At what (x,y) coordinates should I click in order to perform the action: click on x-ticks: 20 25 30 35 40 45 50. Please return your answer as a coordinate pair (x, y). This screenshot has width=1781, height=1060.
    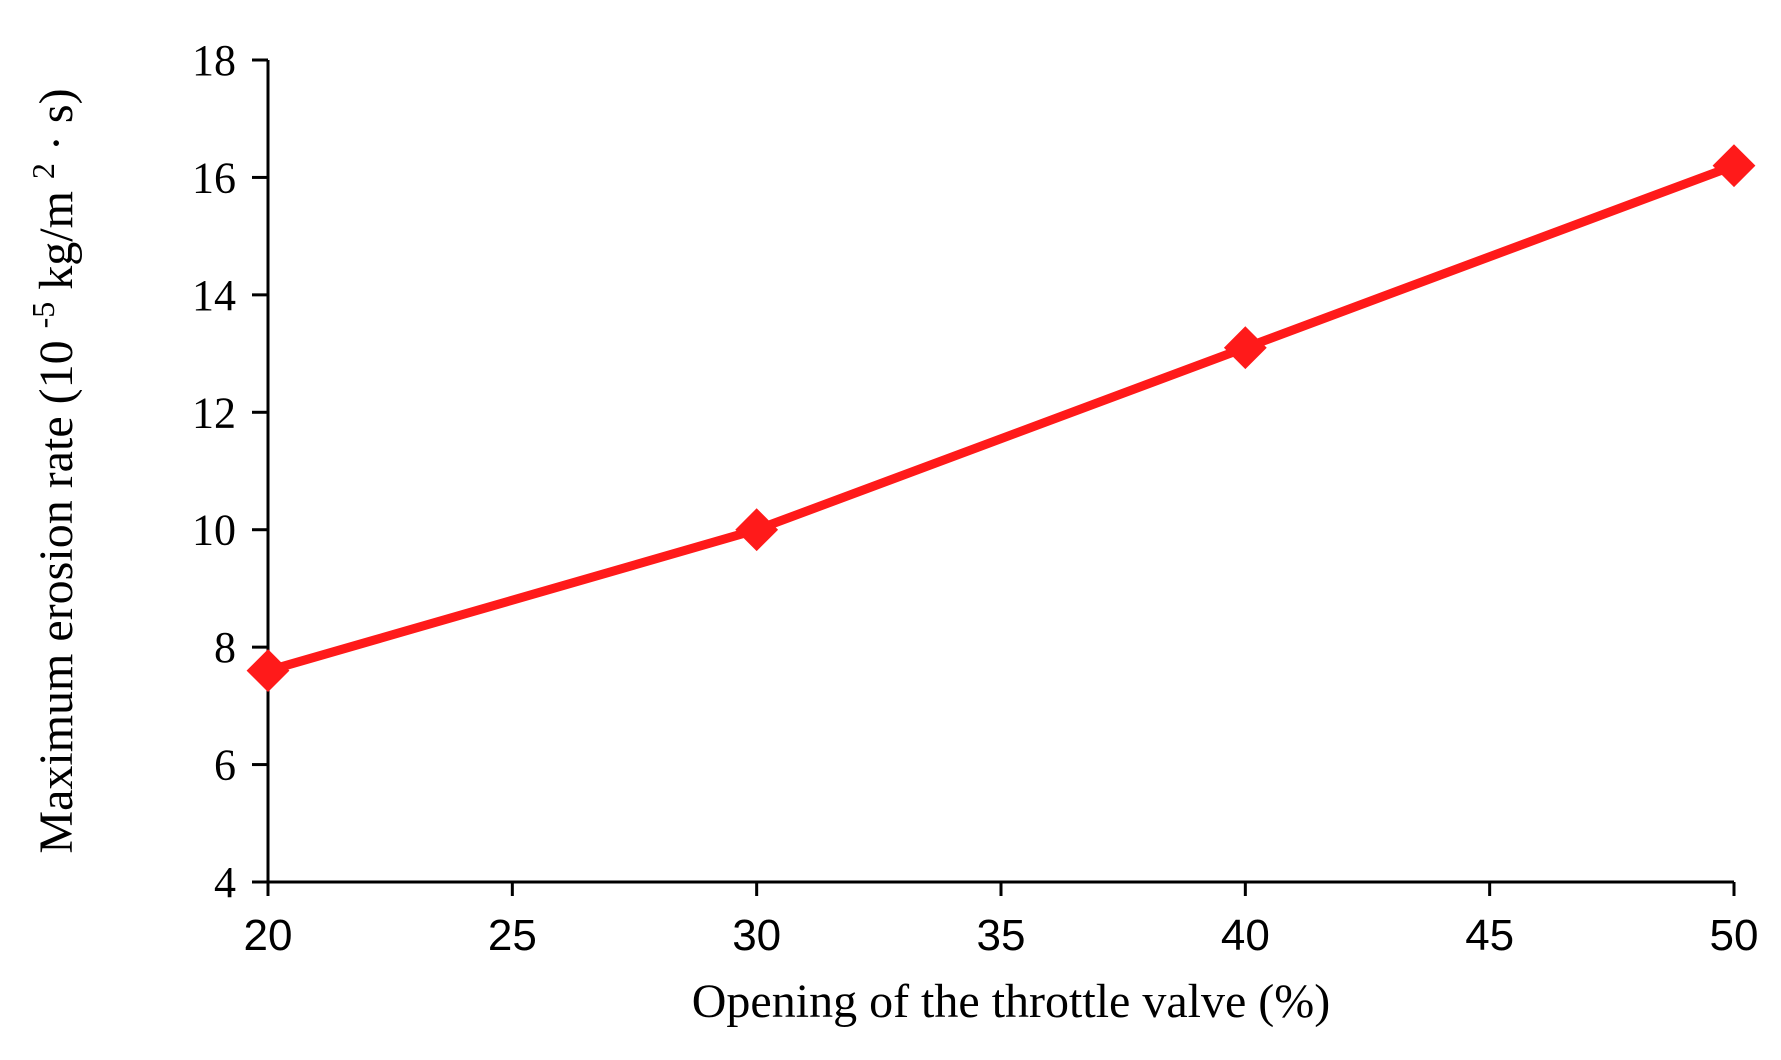
    Looking at the image, I should click on (1001, 921).